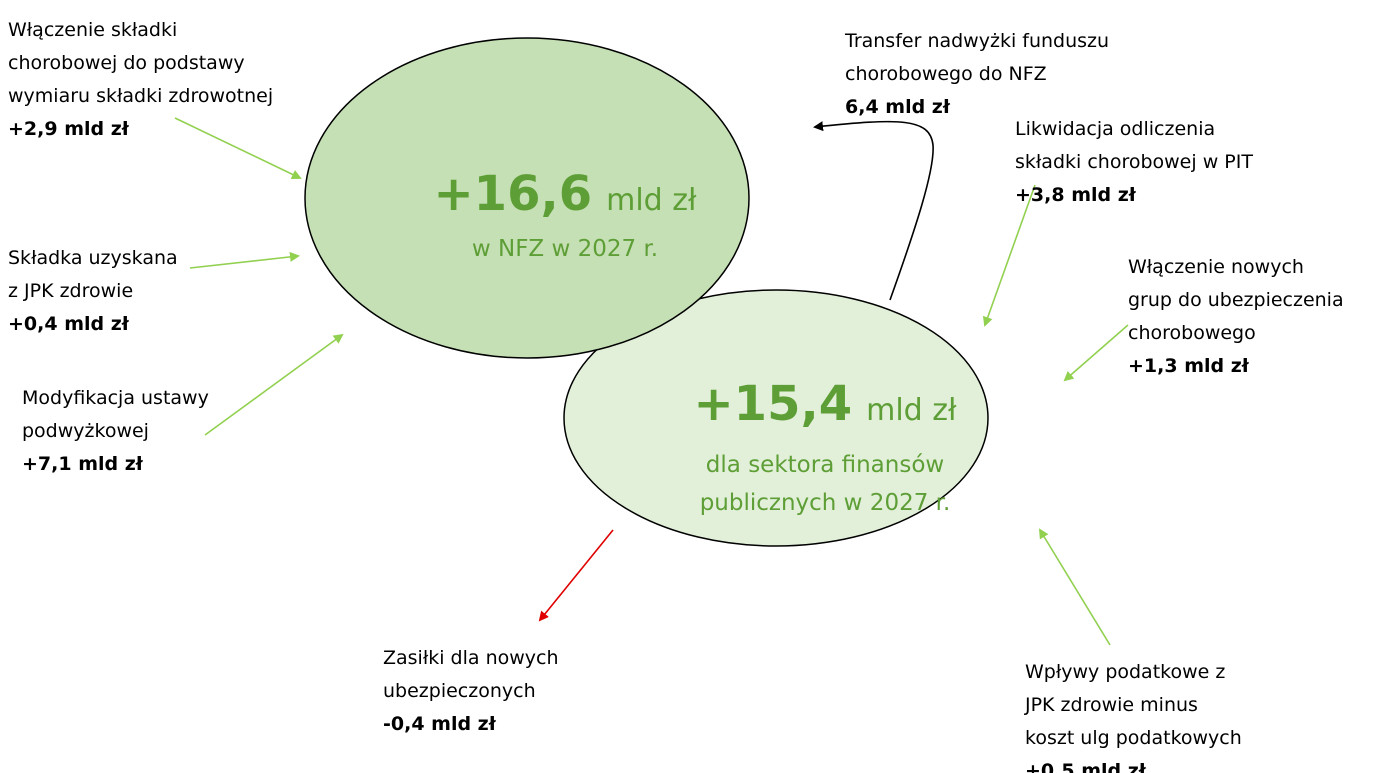  I want to click on nfz-total: +16,6 mld zł, so click(565, 194).